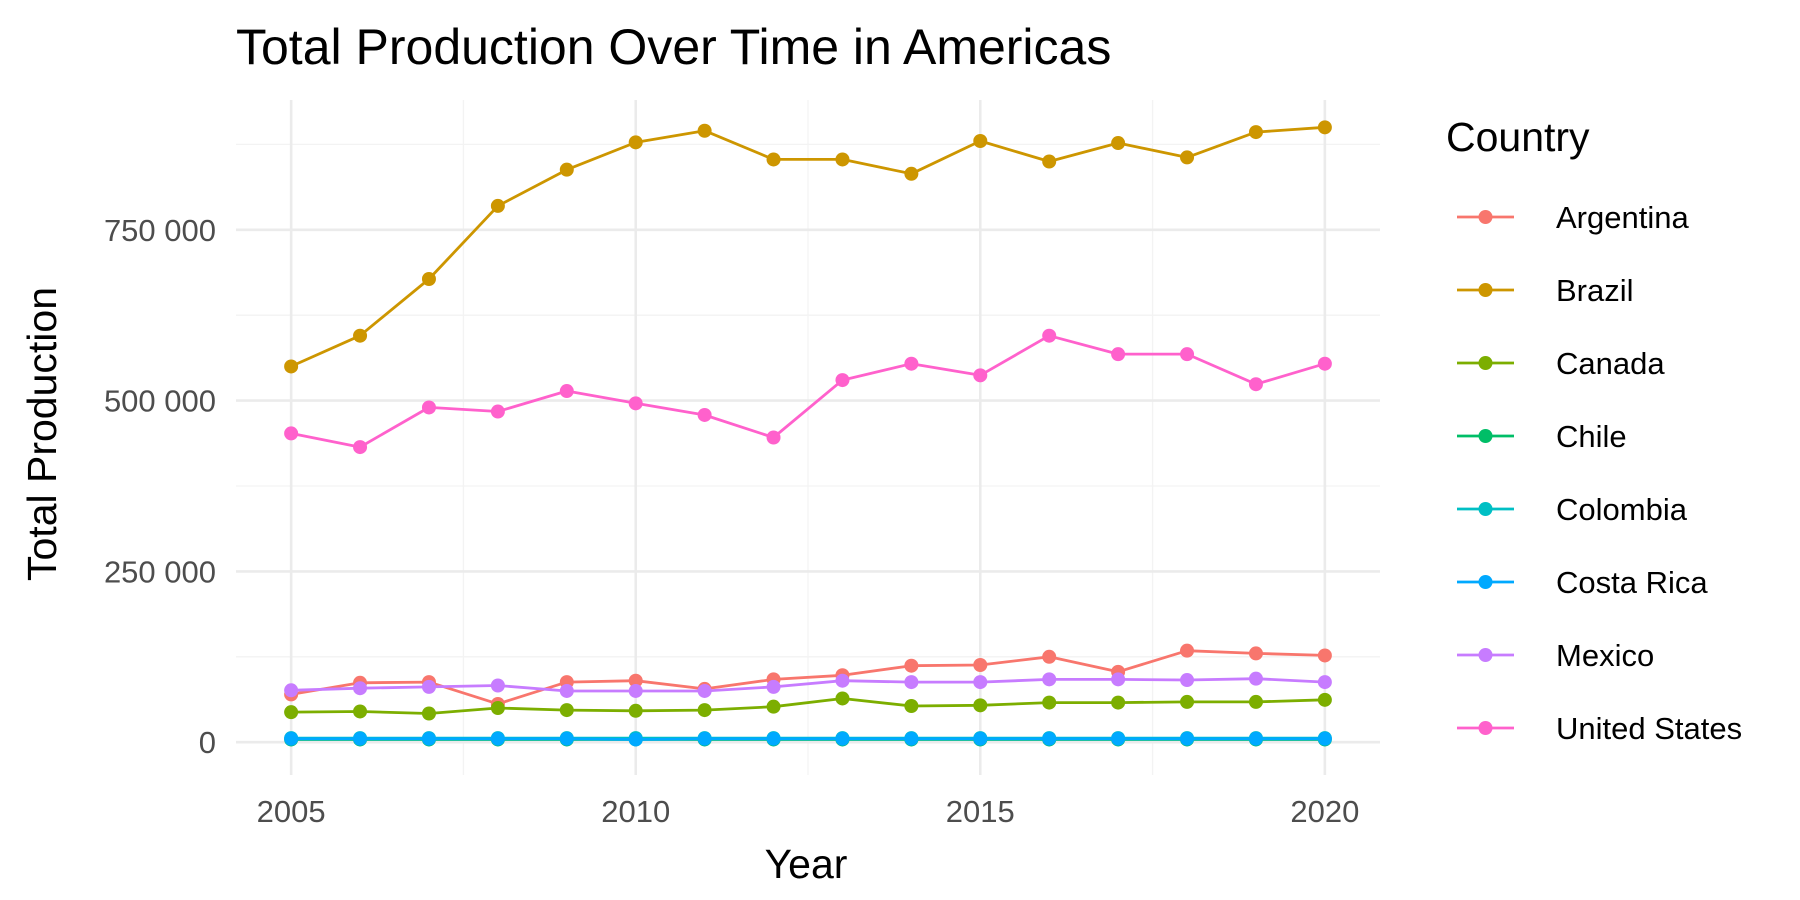  Describe the element at coordinates (42, 434) in the screenshot. I see `y-axis-title: Total Production` at that location.